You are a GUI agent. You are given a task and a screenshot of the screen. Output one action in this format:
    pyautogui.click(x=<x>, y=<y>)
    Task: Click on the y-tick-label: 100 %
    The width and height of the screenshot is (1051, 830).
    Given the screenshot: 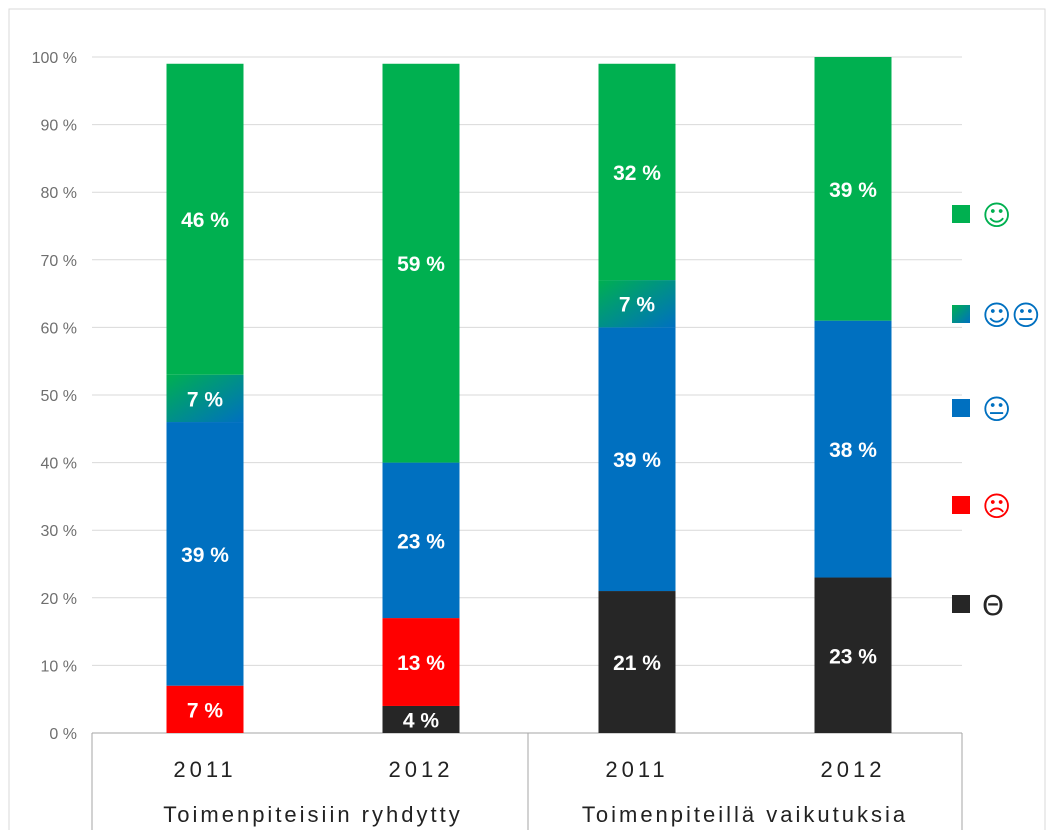 What is the action you would take?
    pyautogui.click(x=54, y=58)
    